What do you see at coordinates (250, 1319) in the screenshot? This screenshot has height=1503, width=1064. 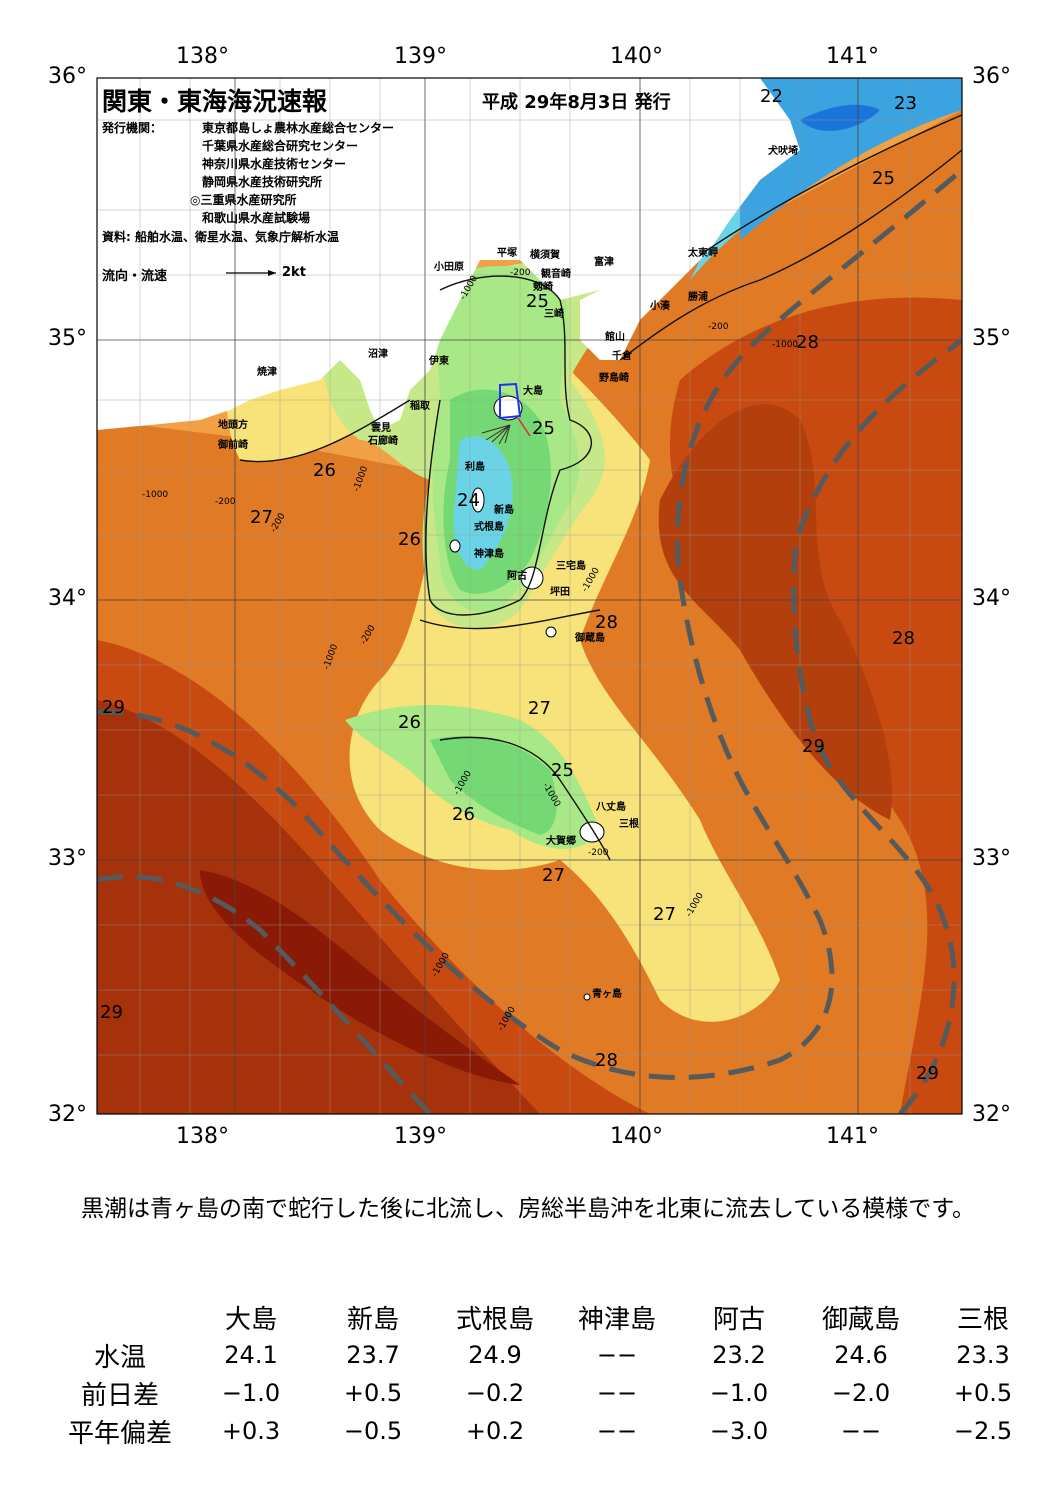 I see `column-header: 大島` at bounding box center [250, 1319].